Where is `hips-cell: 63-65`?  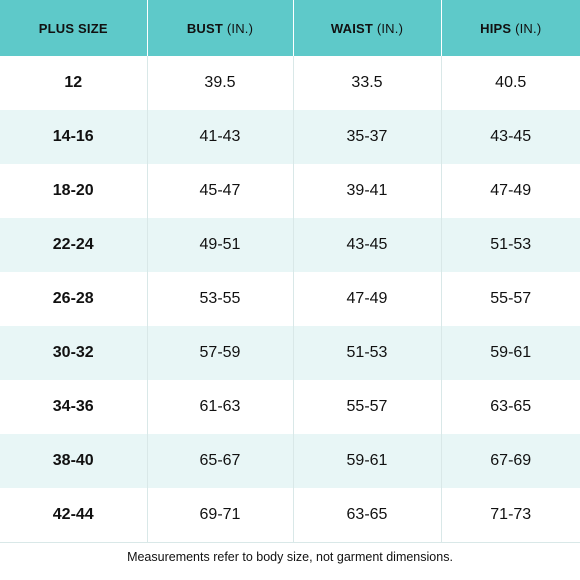 hips-cell: 63-65 is located at coordinates (511, 406).